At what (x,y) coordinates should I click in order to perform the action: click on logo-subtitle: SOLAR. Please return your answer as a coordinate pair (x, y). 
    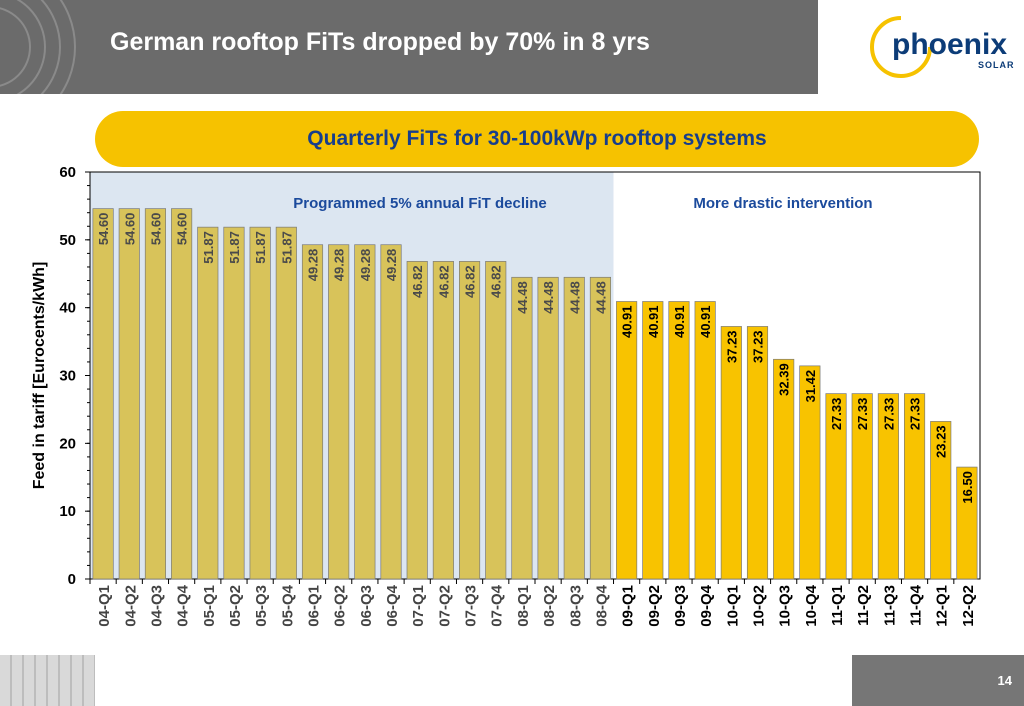
    Looking at the image, I should click on (996, 65).